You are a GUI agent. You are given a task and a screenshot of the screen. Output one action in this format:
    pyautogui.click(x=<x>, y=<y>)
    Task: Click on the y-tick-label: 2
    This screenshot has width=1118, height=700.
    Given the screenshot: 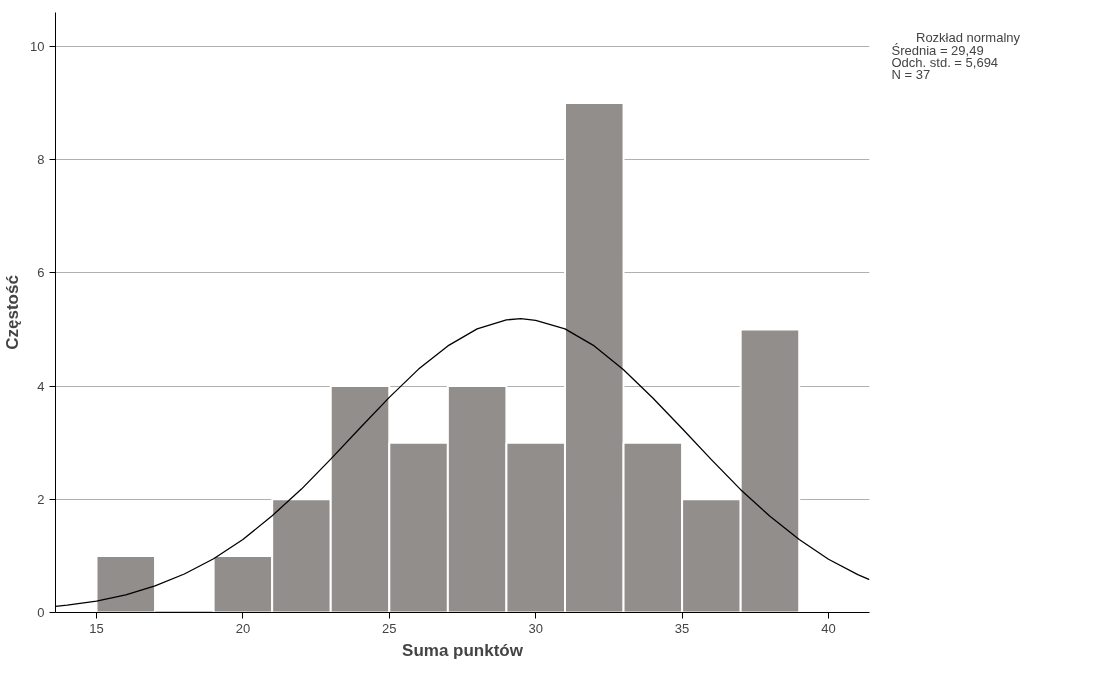 What is the action you would take?
    pyautogui.click(x=41, y=499)
    